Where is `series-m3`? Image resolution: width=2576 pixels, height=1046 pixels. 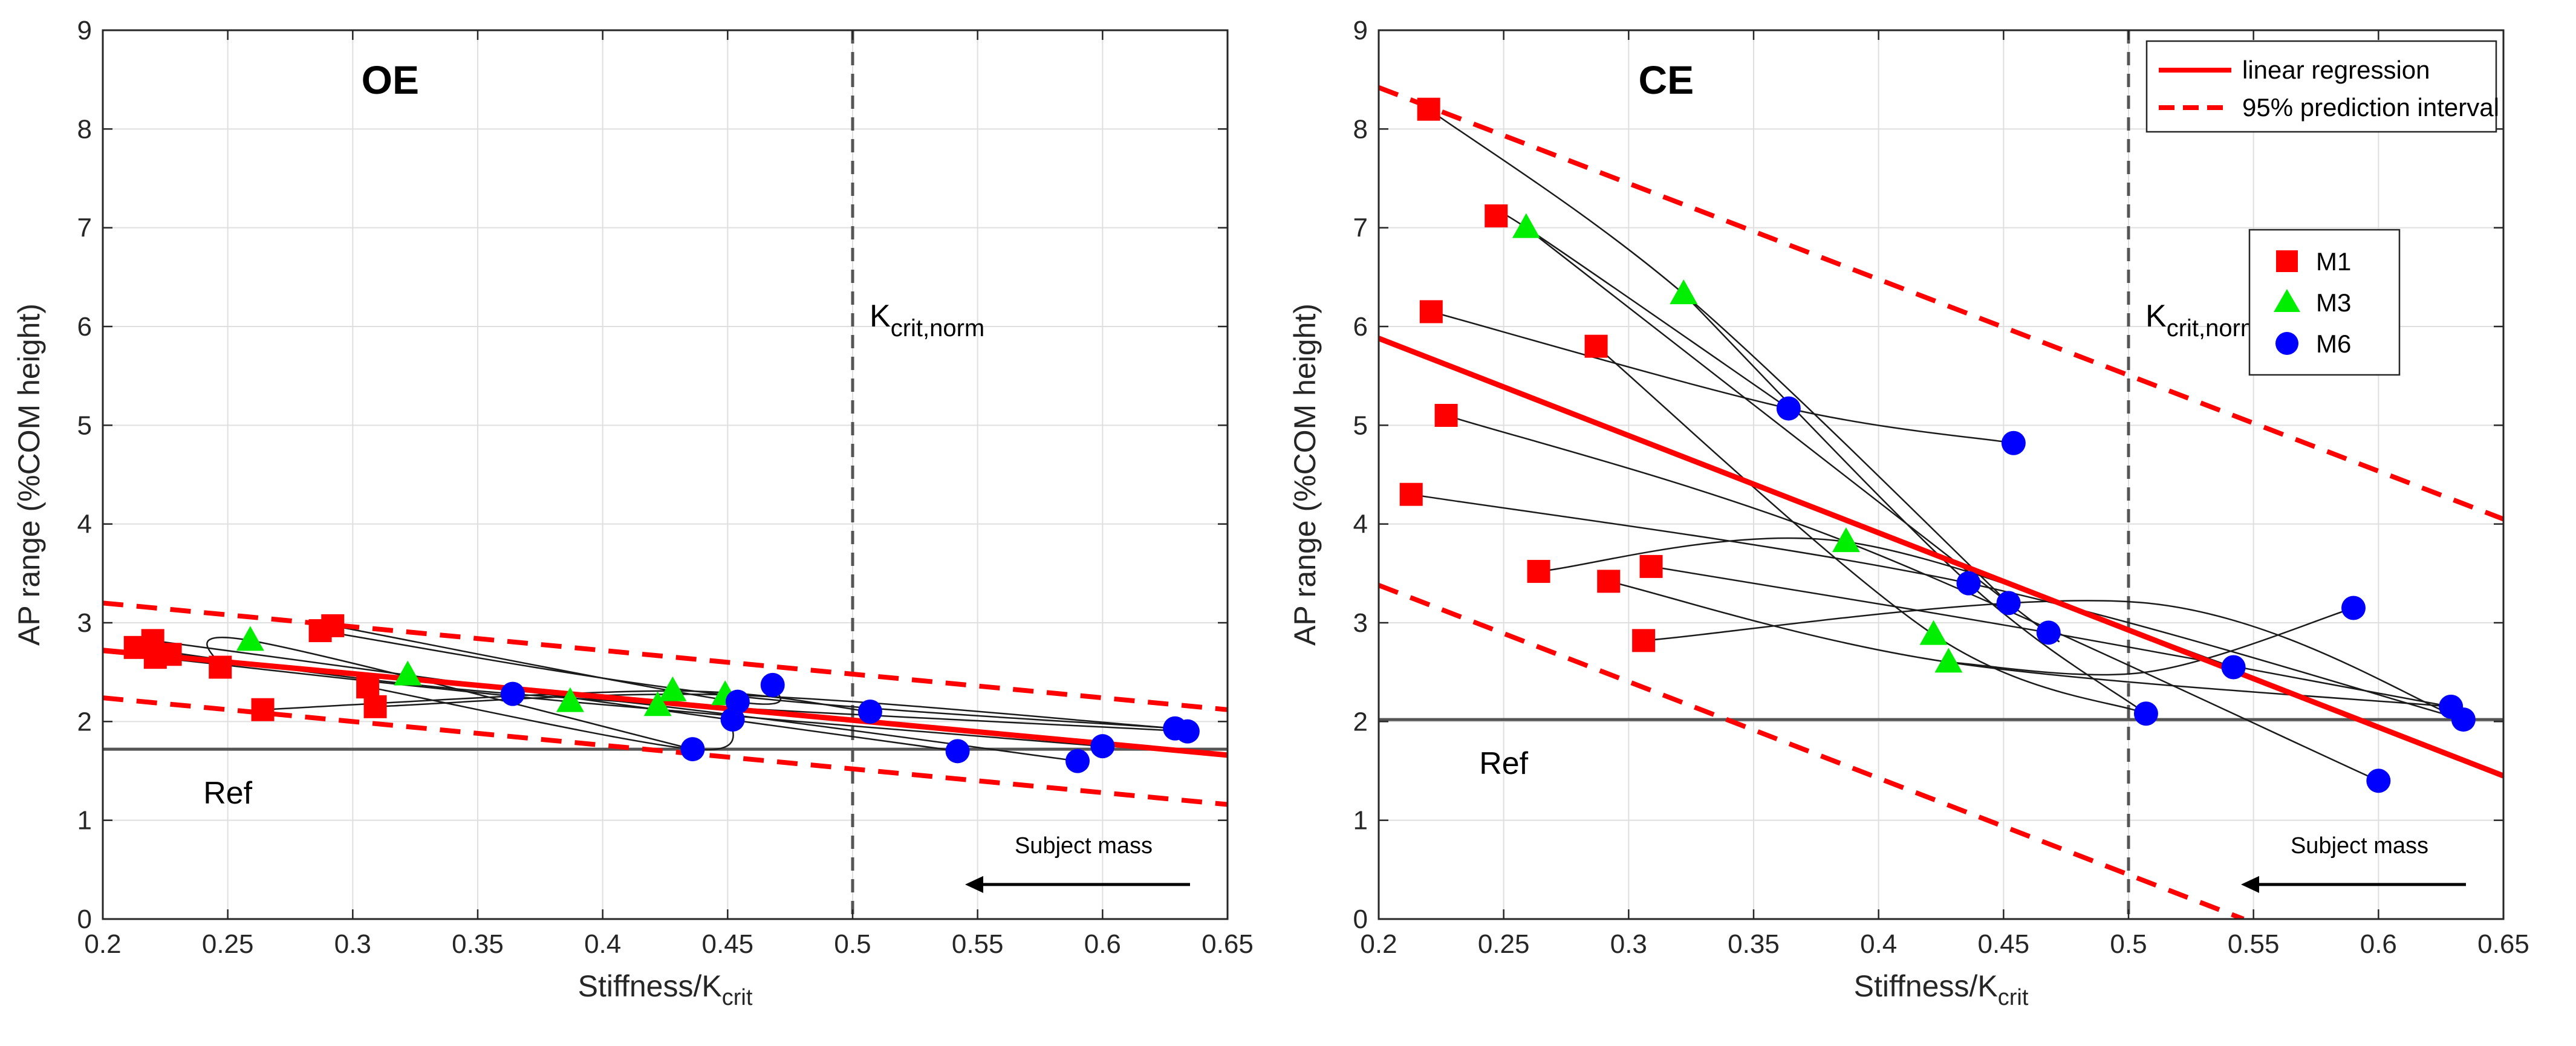
series-m3 is located at coordinates (1738, 443).